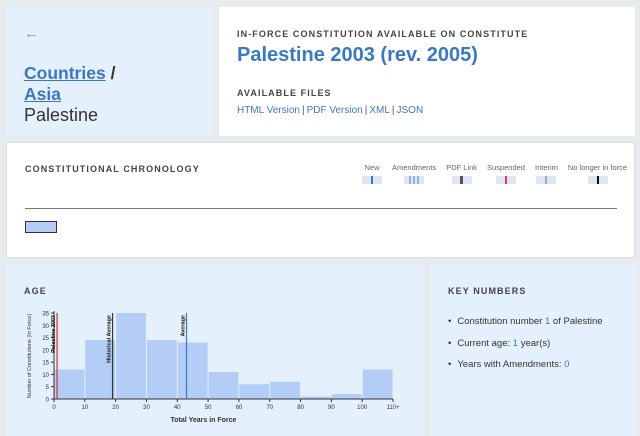  Describe the element at coordinates (54, 334) in the screenshot. I see `marker-label: Palestine 2003` at that location.